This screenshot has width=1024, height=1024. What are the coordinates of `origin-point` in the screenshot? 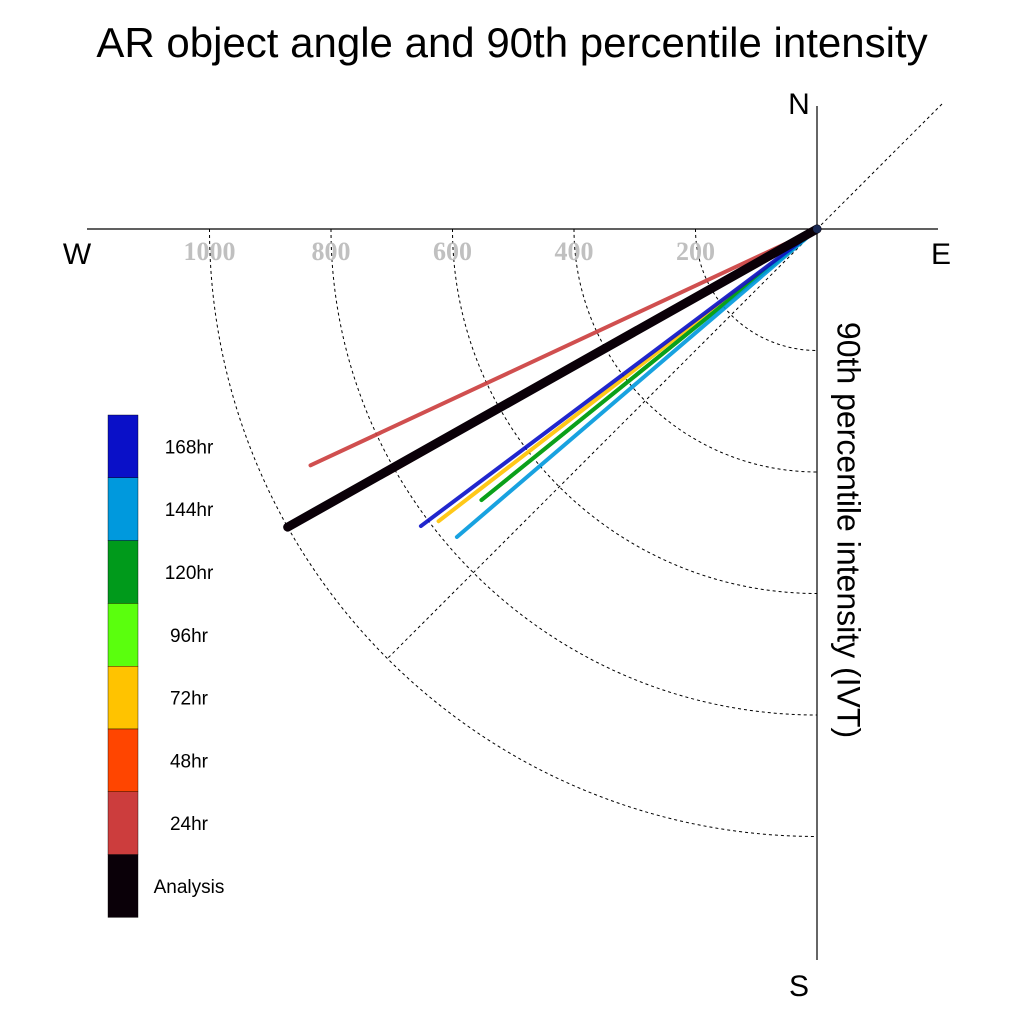 It's located at (817, 229).